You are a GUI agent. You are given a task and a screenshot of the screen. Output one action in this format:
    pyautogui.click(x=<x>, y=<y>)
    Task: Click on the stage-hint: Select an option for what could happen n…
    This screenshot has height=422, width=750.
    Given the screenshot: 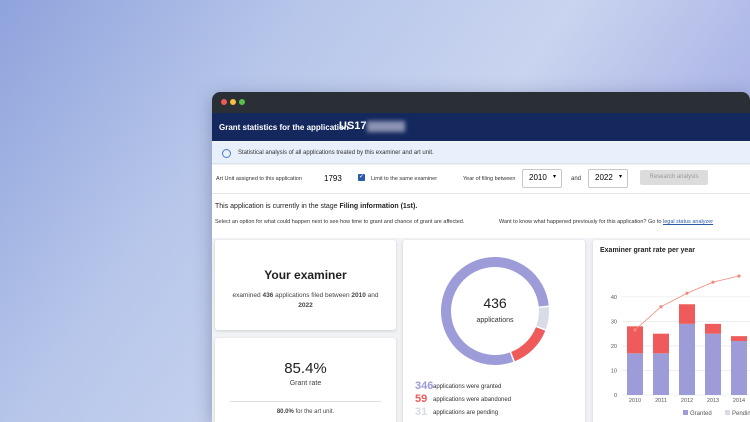 What is the action you would take?
    pyautogui.click(x=339, y=222)
    